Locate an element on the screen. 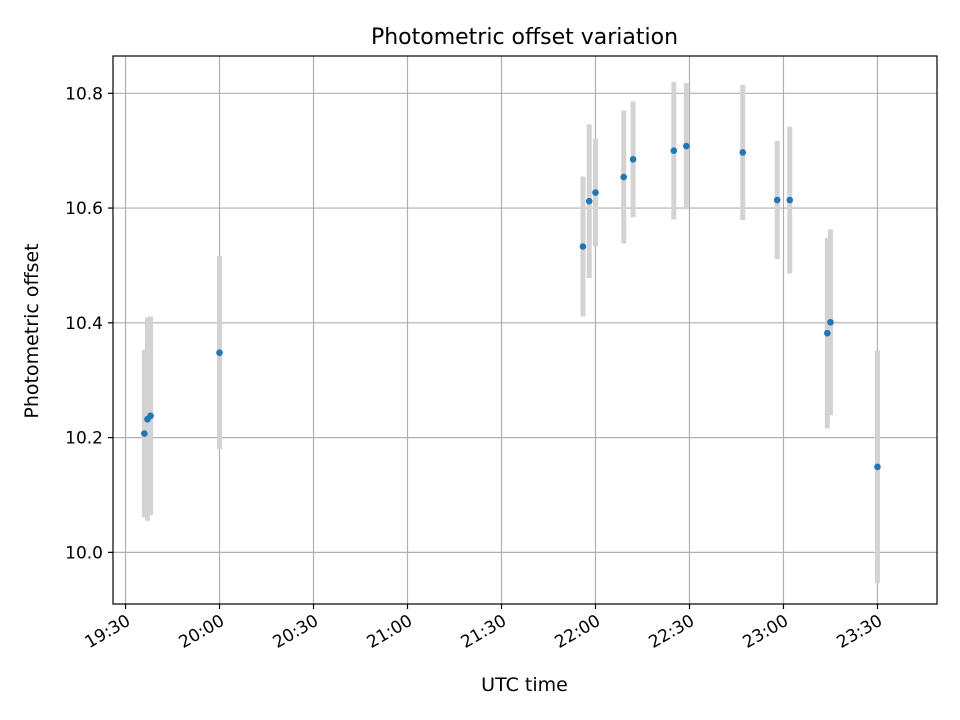  chart-title: Photometric offset variation is located at coordinates (524, 37).